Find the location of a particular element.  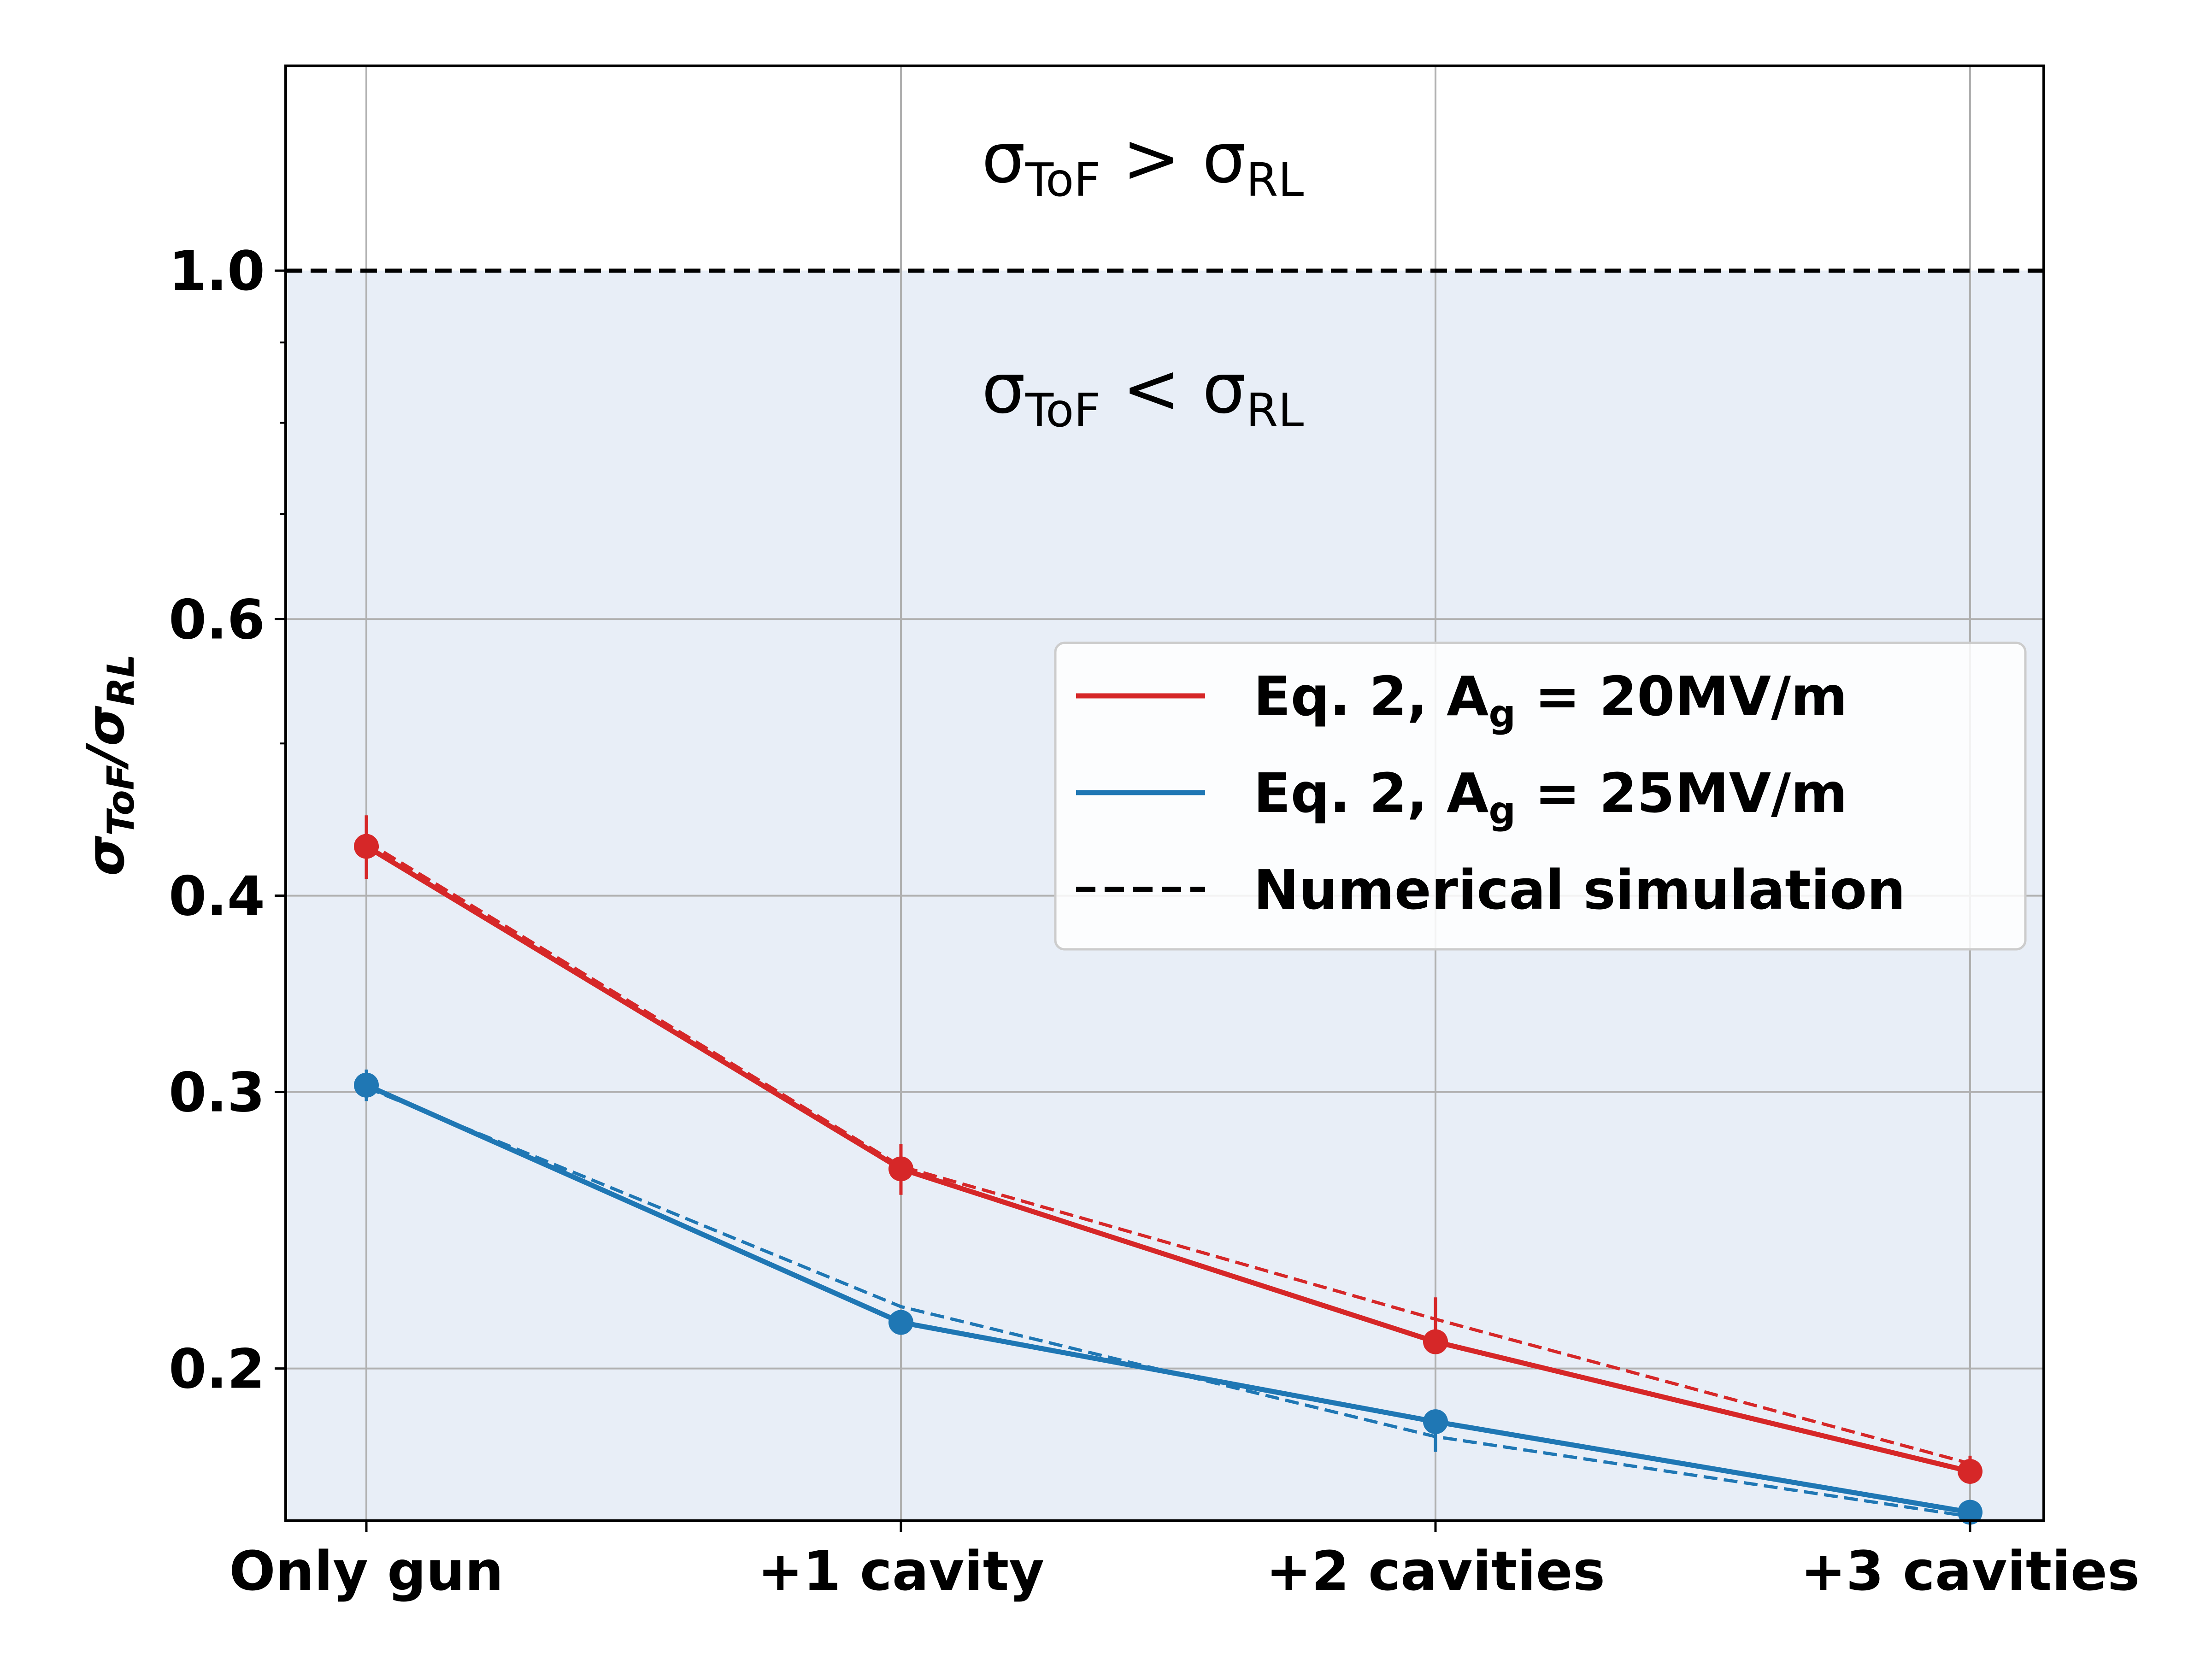

x-tick-label: +3 cavities is located at coordinates (1970, 1571).